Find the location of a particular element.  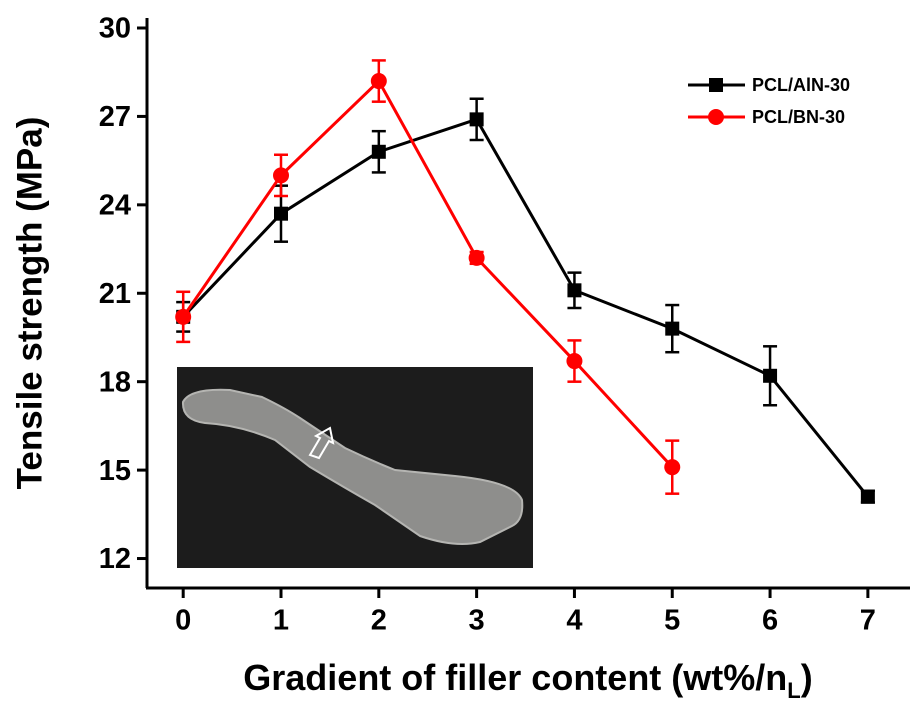

x-axis-label-end: ) is located at coordinates (807, 677).